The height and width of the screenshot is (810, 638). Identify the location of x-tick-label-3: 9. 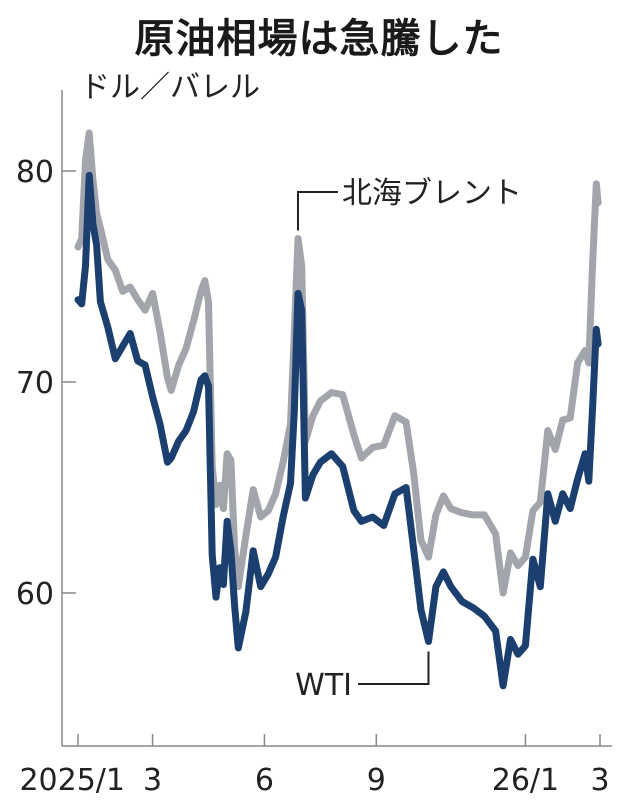
(376, 780).